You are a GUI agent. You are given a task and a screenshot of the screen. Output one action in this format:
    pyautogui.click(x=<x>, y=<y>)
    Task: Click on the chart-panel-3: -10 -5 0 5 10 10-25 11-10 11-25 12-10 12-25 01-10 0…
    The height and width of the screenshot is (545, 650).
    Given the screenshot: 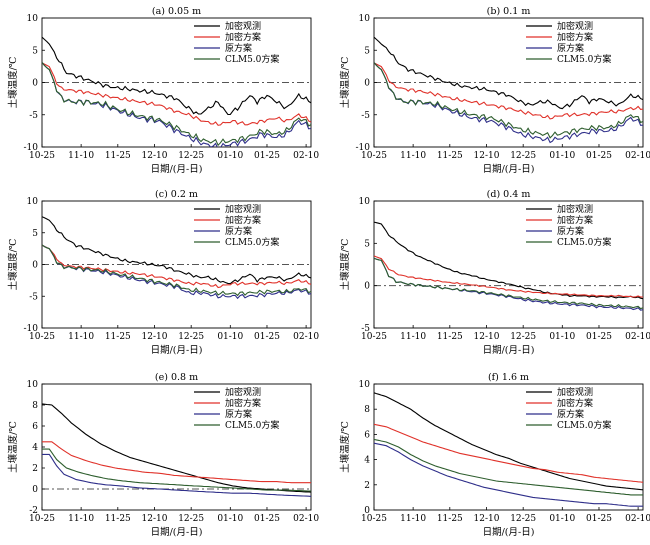 What is the action you would take?
    pyautogui.click(x=163, y=272)
    